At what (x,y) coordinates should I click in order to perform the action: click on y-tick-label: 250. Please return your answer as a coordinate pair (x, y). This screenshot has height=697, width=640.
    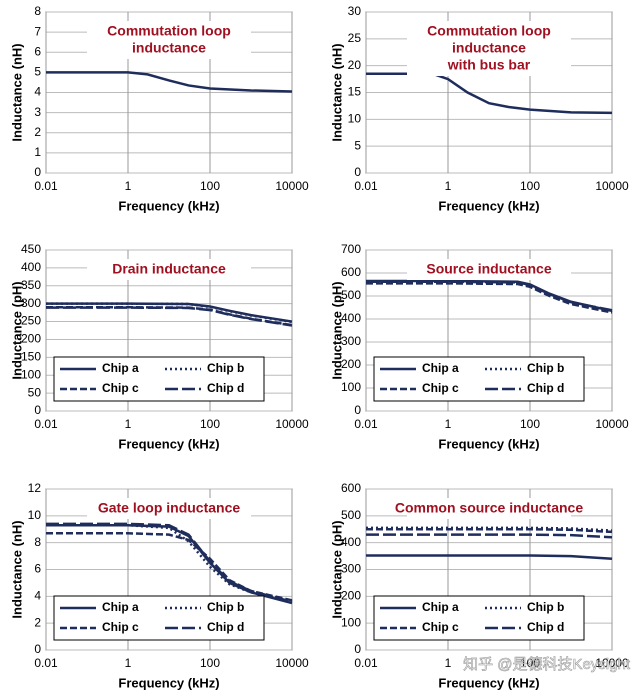
    Looking at the image, I should click on (31, 321).